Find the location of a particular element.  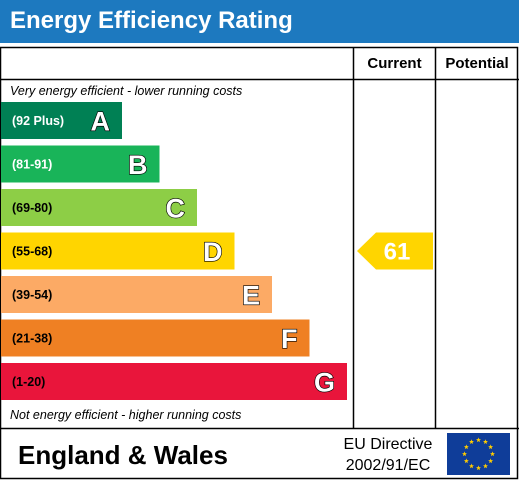

band-e: (39-54) E is located at coordinates (136, 294).